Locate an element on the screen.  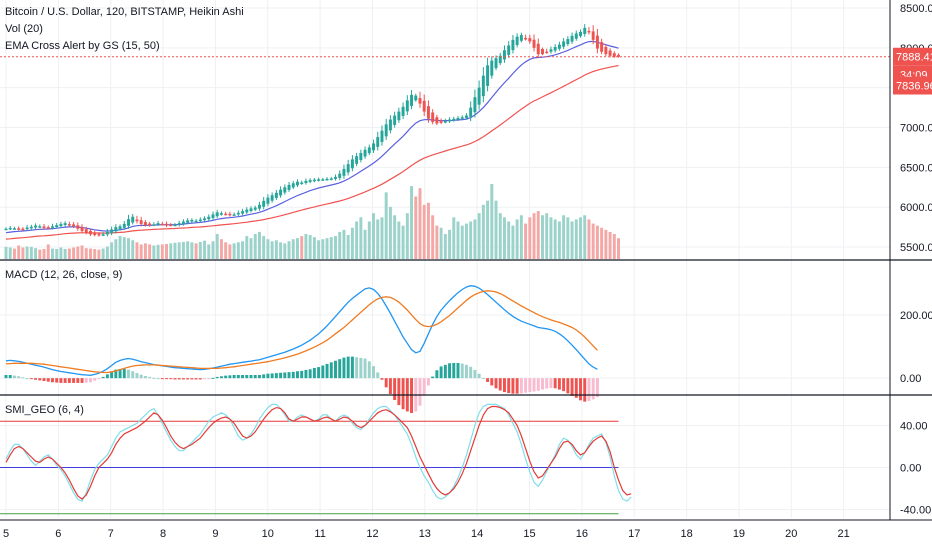
ema-study-label: EMA Cross Alert by GS (15, 50) is located at coordinates (82, 46).